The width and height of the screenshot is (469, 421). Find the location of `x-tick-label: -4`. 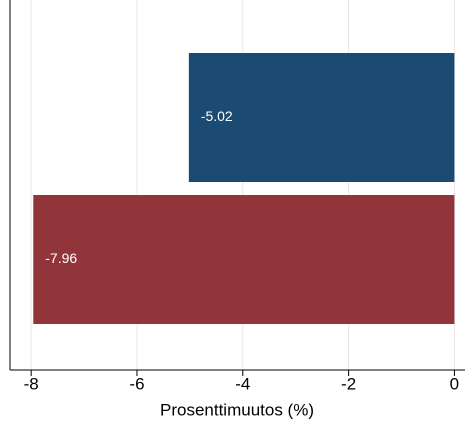

x-tick-label: -4 is located at coordinates (242, 383).